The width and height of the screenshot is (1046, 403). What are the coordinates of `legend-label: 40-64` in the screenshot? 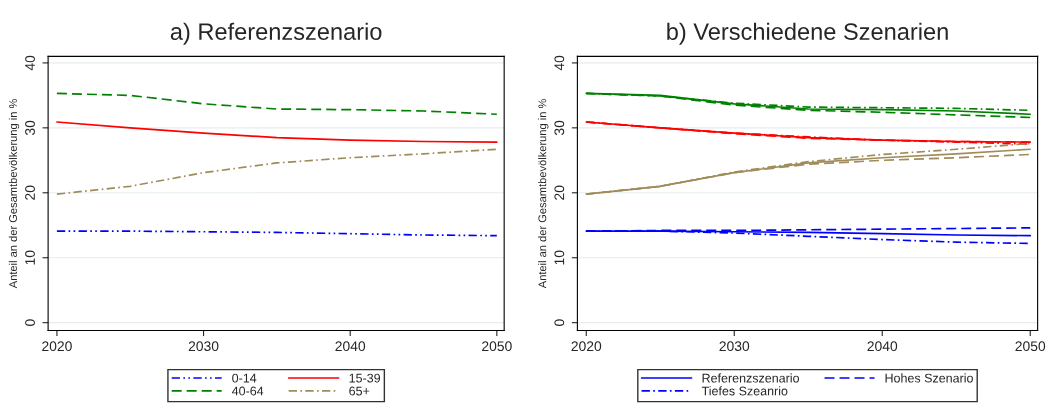 It's located at (247, 391).